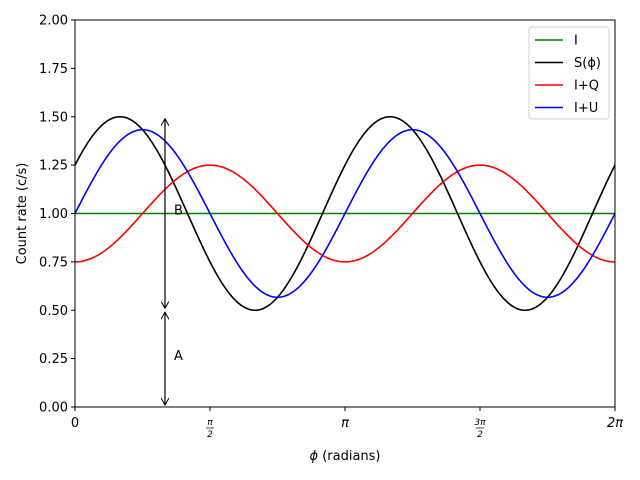  Describe the element at coordinates (22, 214) in the screenshot. I see `y-axis-label: Count rate (c/s)` at that location.